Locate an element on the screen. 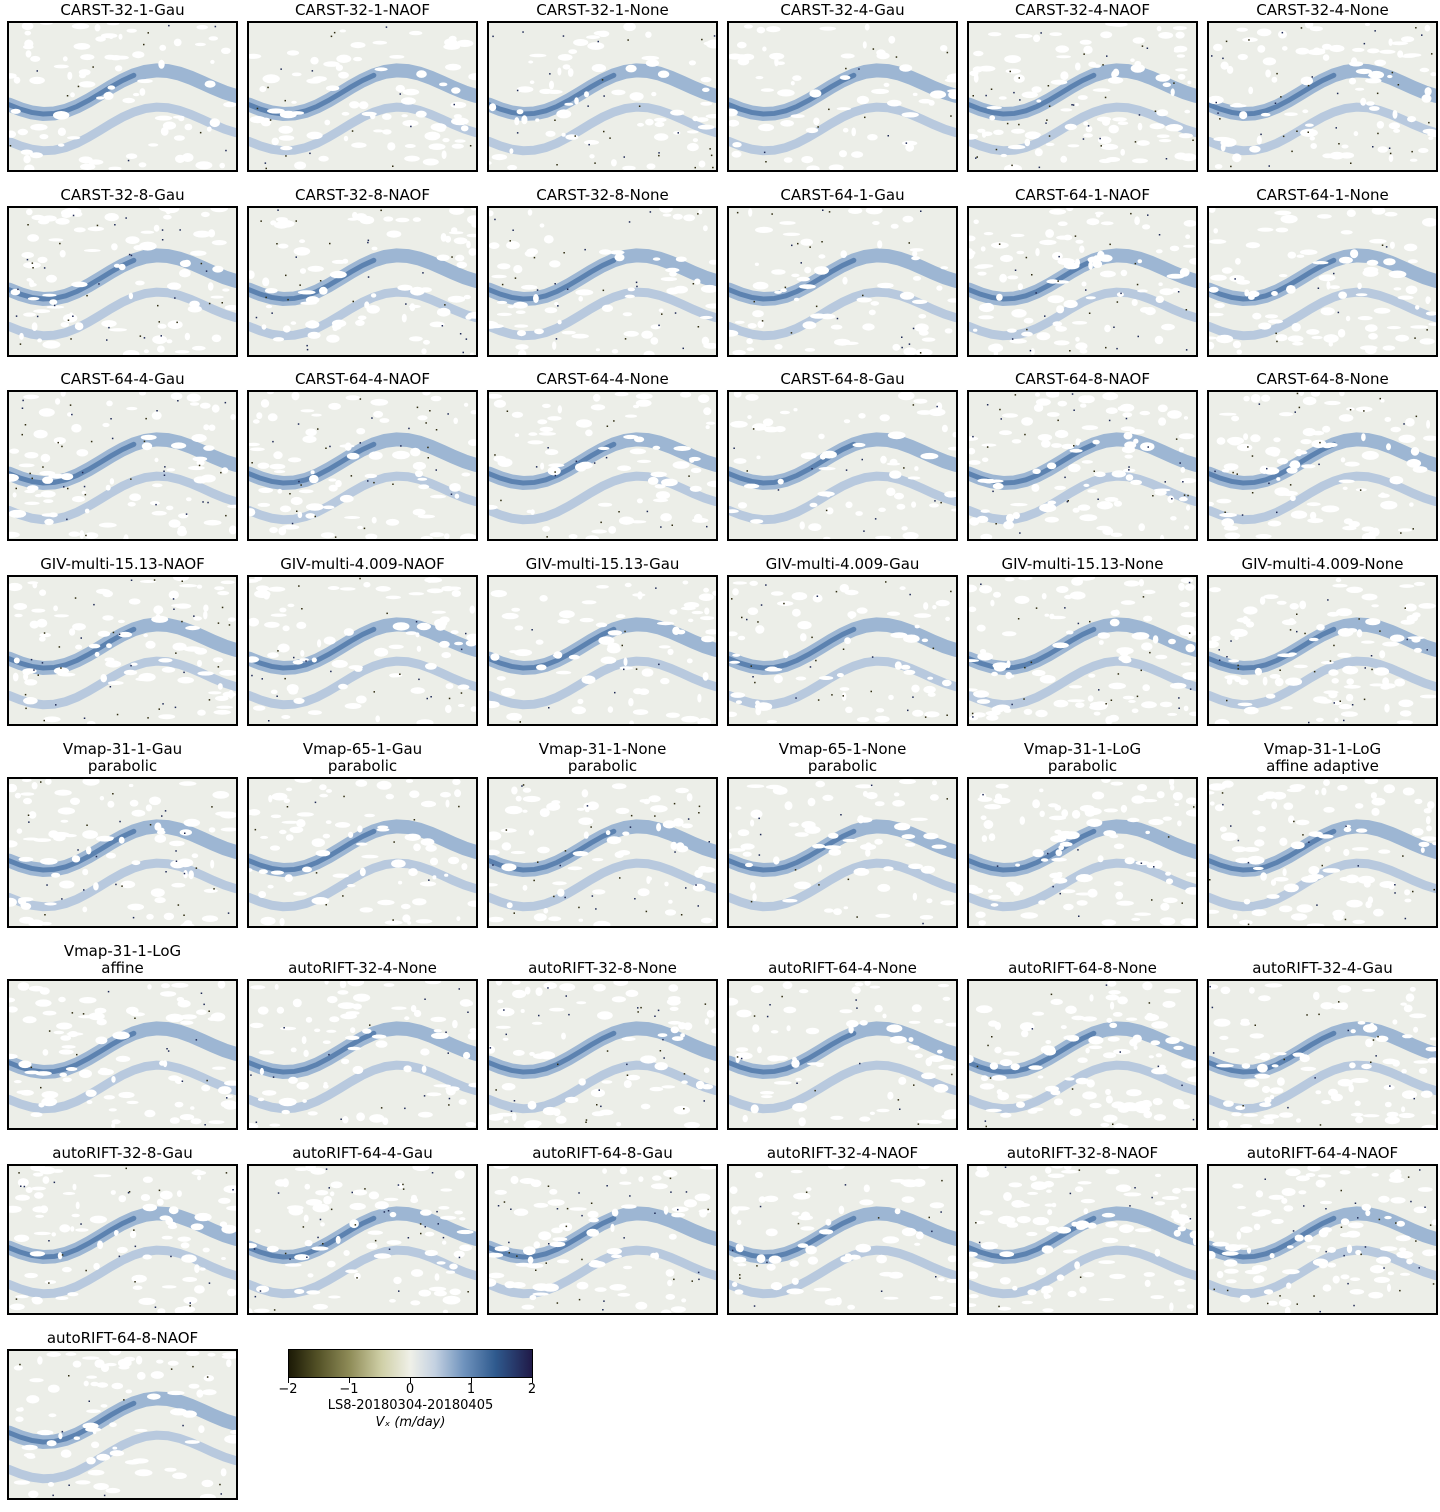 This screenshot has height=1512, width=1440. panel-title: autoRIFT-64-4-NAOF is located at coordinates (1322, 1153).